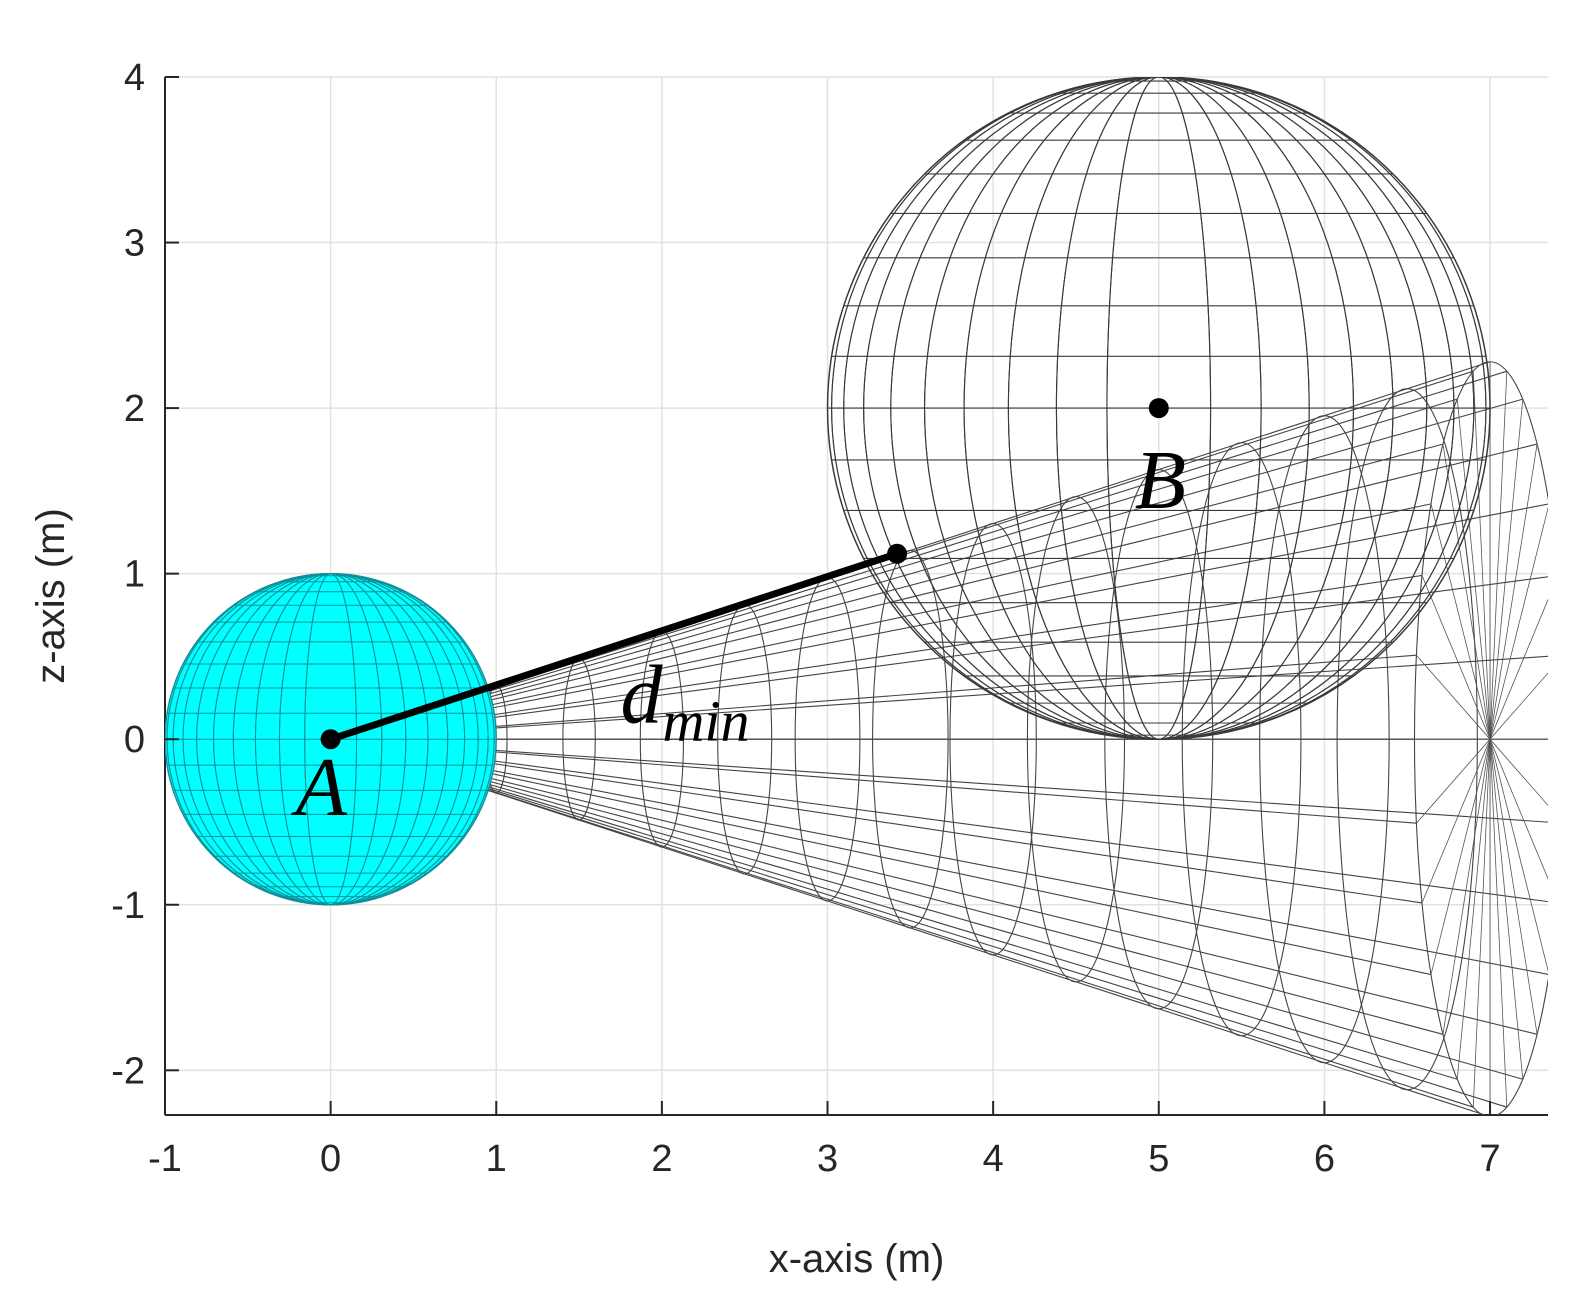 Image resolution: width=1588 pixels, height=1309 pixels. Describe the element at coordinates (897, 553) in the screenshot. I see `point-closest` at that location.